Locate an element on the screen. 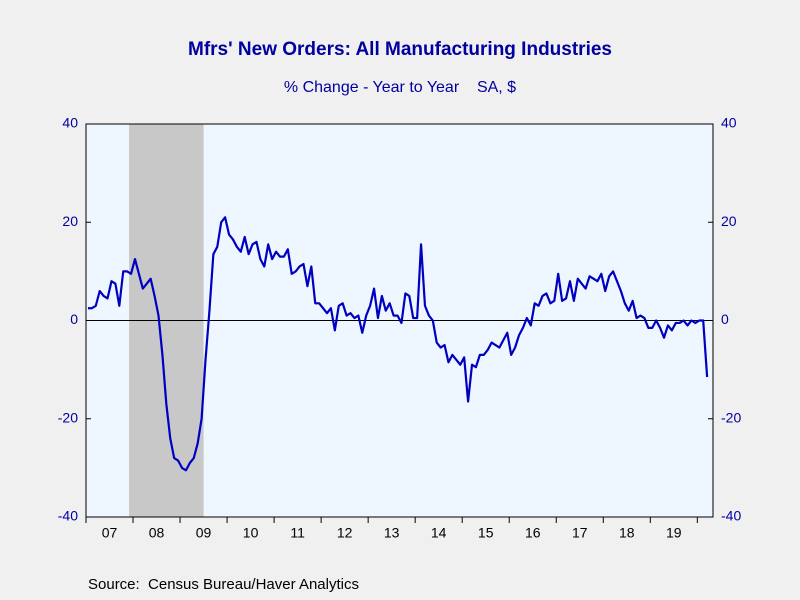  y2-tick-label: 20 is located at coordinates (729, 221).